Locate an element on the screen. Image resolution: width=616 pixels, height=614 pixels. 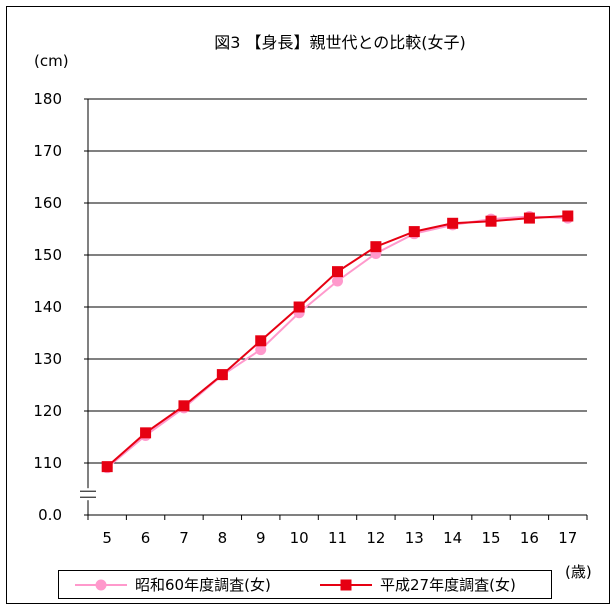
y-tick-label: 110 is located at coordinates (47, 463).